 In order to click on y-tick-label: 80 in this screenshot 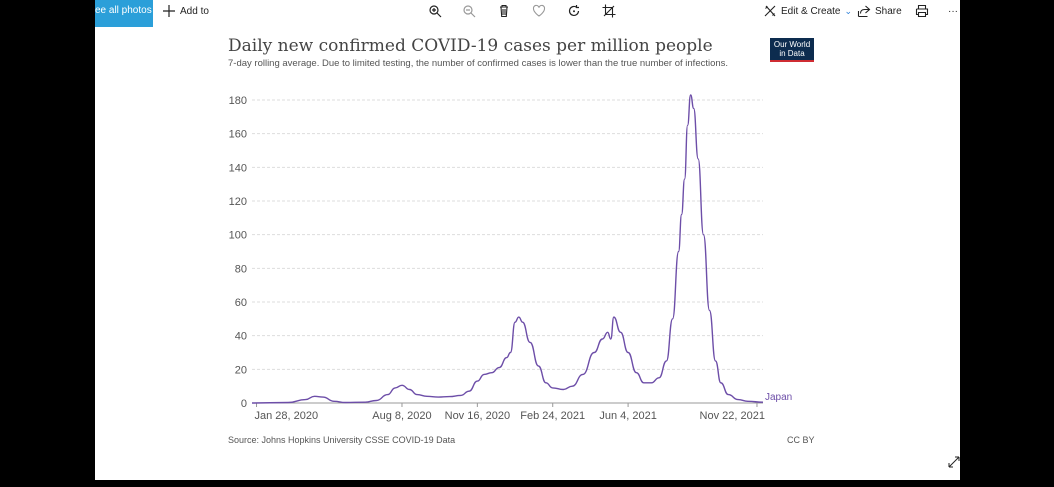, I will do `click(241, 269)`.